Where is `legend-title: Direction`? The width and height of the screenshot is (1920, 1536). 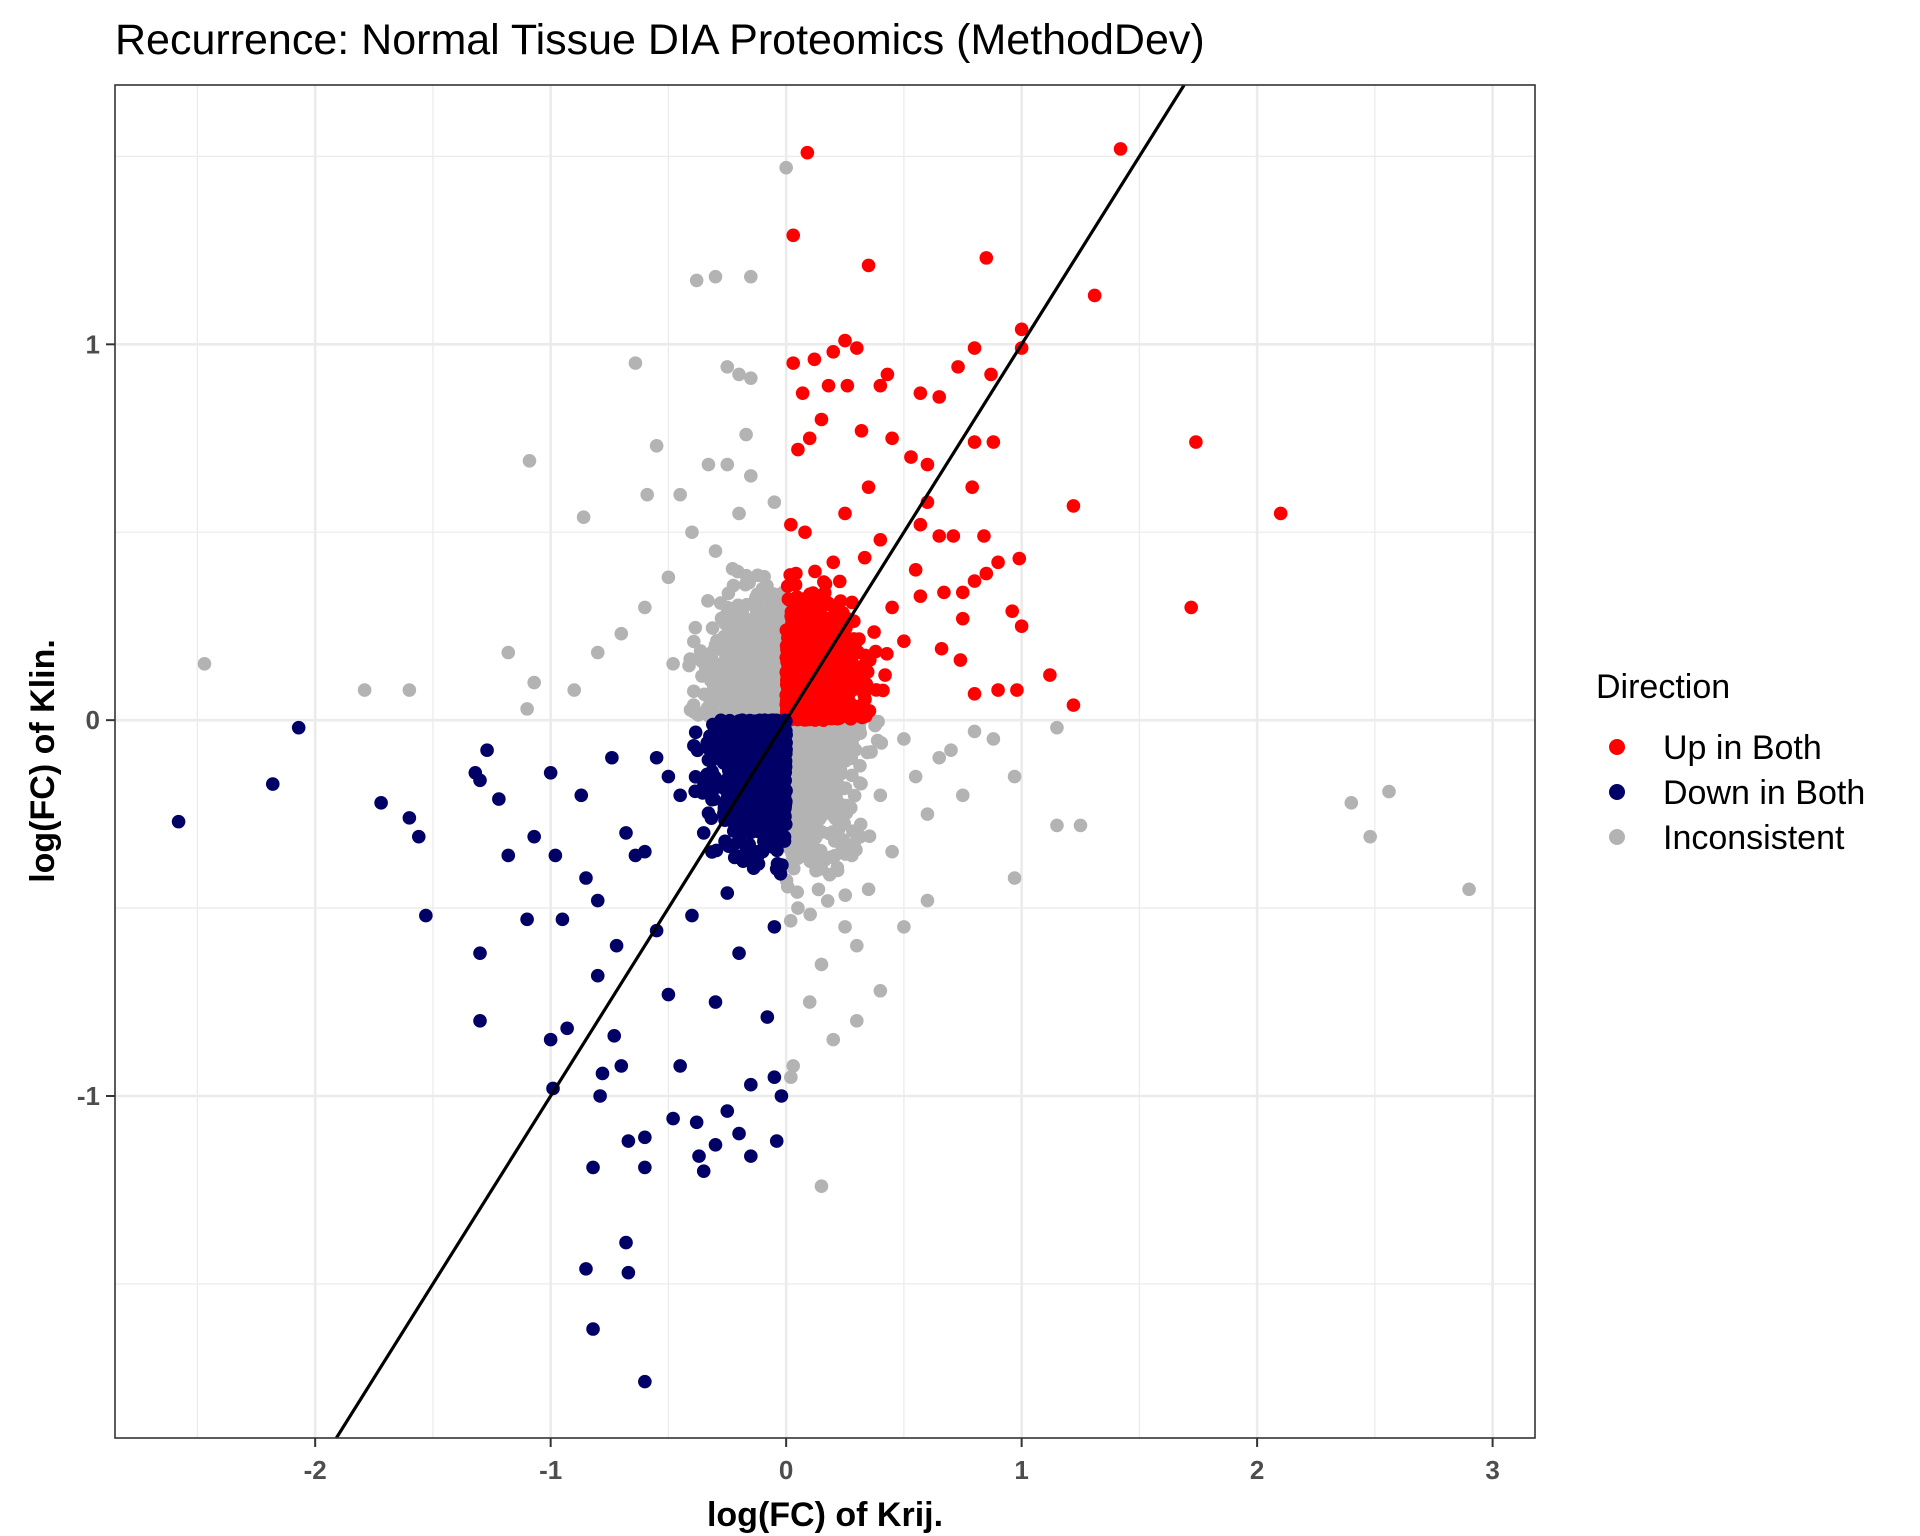 legend-title: Direction is located at coordinates (1663, 687).